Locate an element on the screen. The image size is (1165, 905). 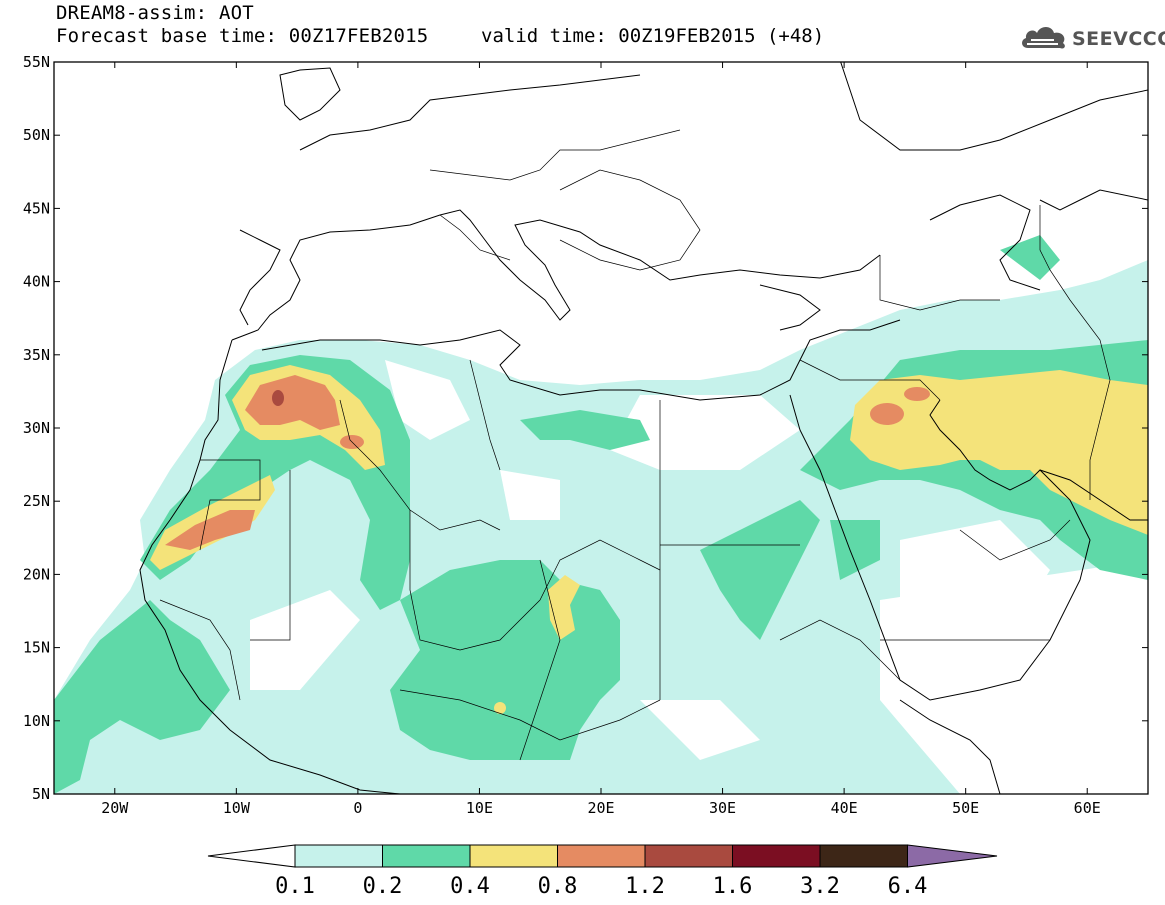
lat-label: 35N is located at coordinates (36, 355).